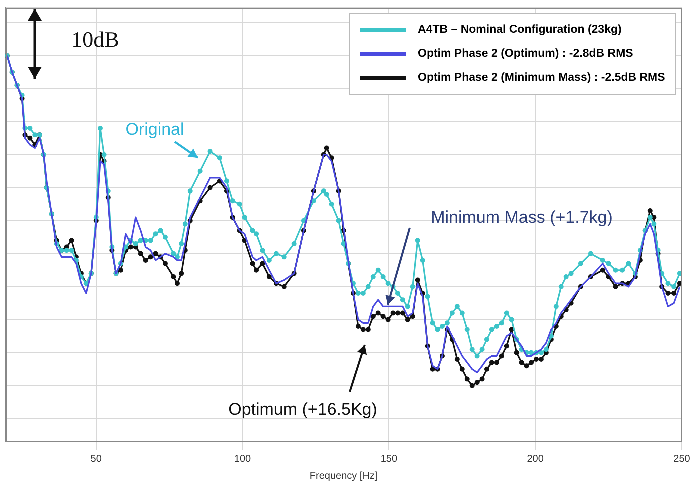 This screenshot has width=696, height=490. What do you see at coordinates (526, 54) in the screenshot?
I see `legend-label: Optim Phase 2 (Optimum) : -2.8dB RMS` at bounding box center [526, 54].